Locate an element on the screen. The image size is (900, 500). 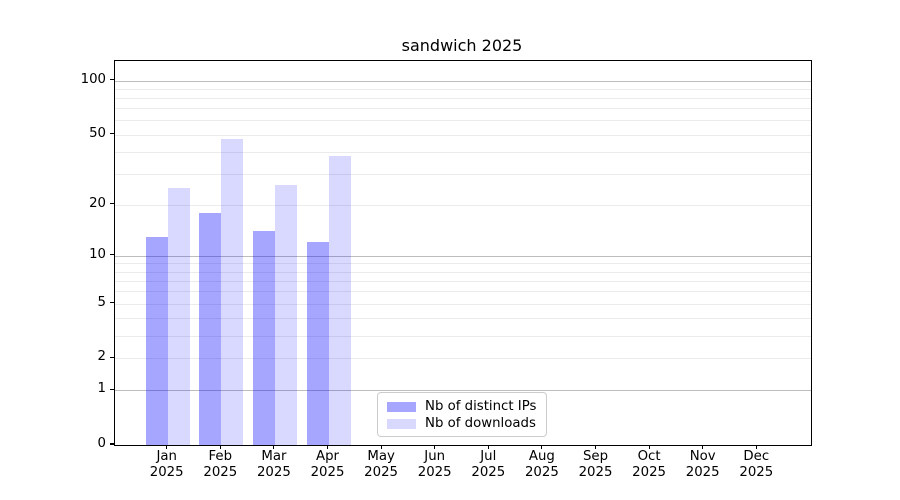
x-tick-mark-aug is located at coordinates (542, 447).